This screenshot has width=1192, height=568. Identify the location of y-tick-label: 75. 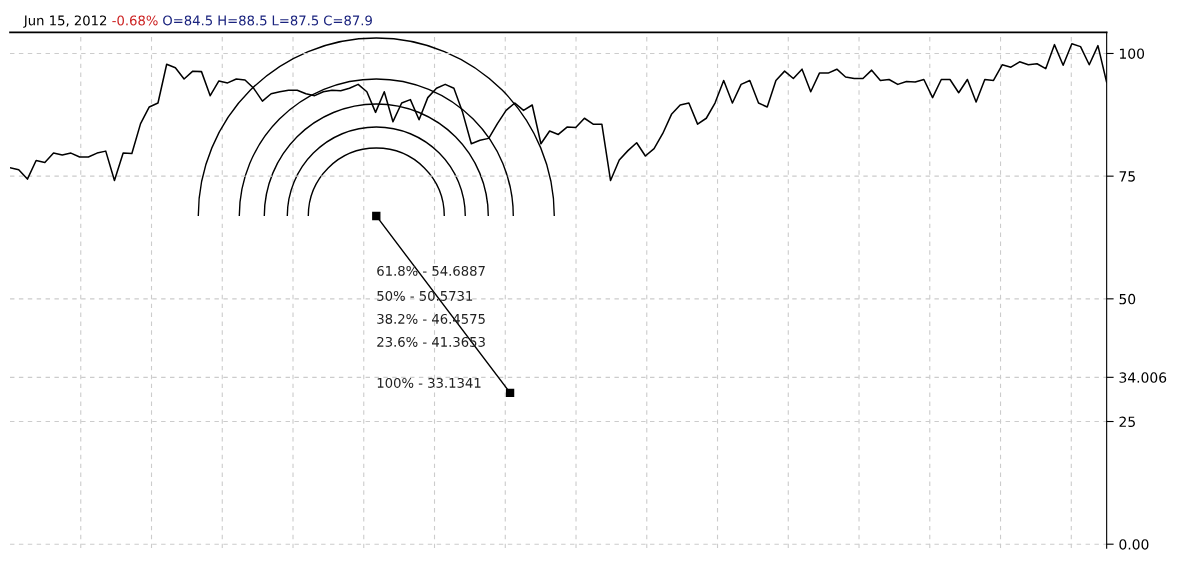
(1127, 176).